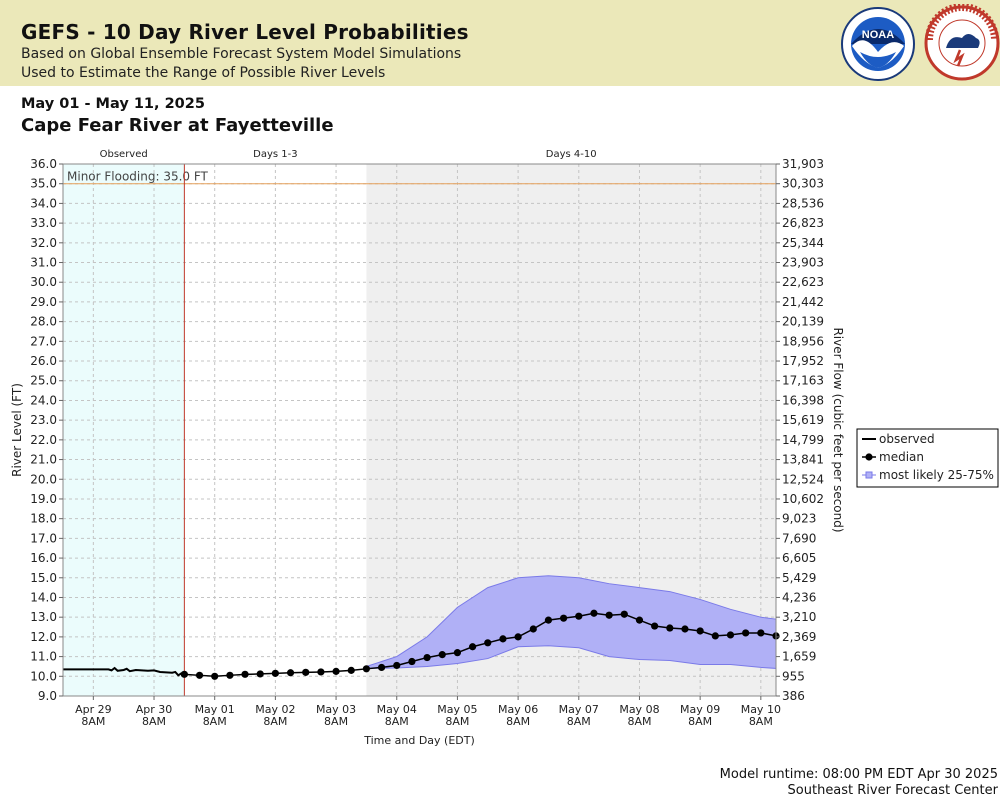  I want to click on y-tick-label: 22.0, so click(43, 440).